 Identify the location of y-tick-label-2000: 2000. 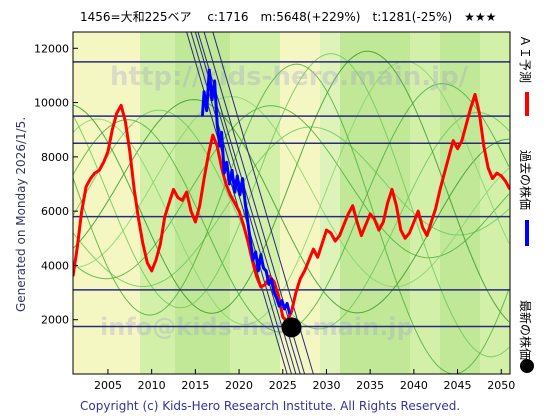
(55, 320).